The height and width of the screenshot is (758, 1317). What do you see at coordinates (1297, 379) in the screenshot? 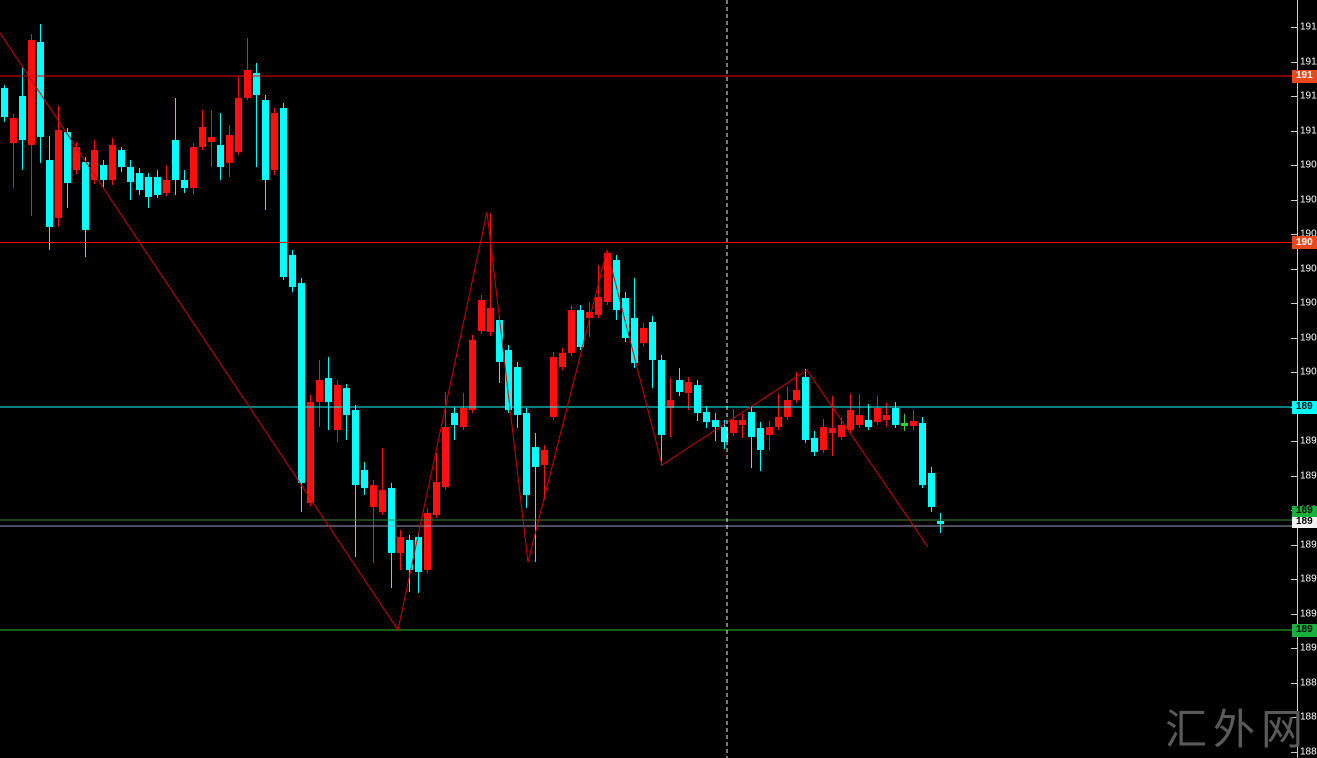
I see `price-axis-border` at bounding box center [1297, 379].